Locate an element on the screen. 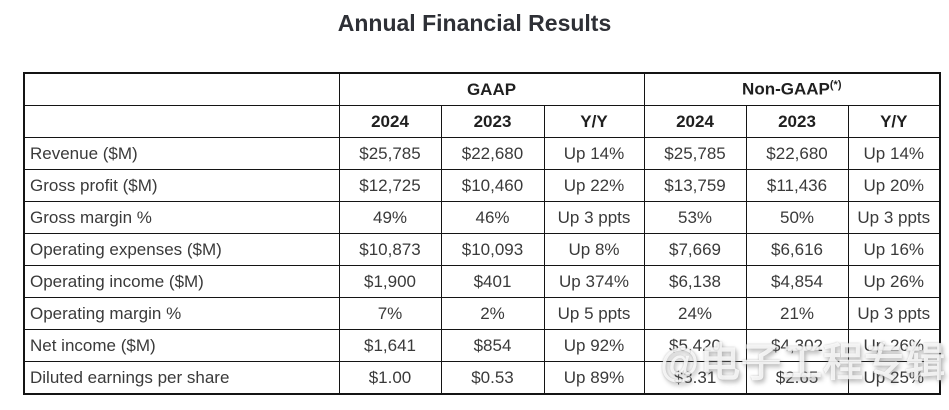 Image resolution: width=949 pixels, height=410 pixels. row-label: Operating income ($M) is located at coordinates (181, 281).